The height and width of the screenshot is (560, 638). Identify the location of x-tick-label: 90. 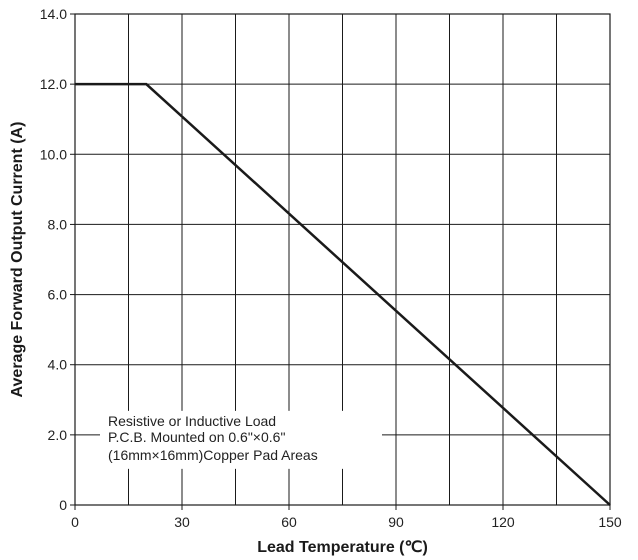
(396, 522).